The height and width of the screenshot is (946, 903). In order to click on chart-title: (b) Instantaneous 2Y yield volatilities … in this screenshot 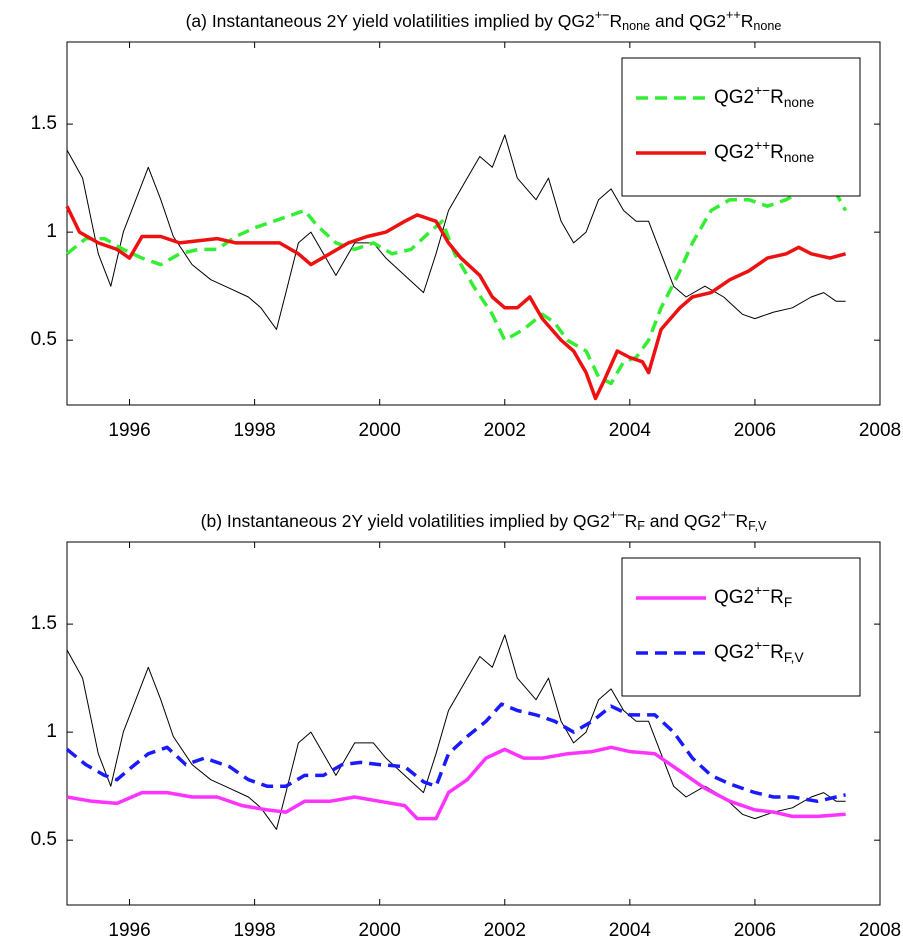, I will do `click(484, 520)`.